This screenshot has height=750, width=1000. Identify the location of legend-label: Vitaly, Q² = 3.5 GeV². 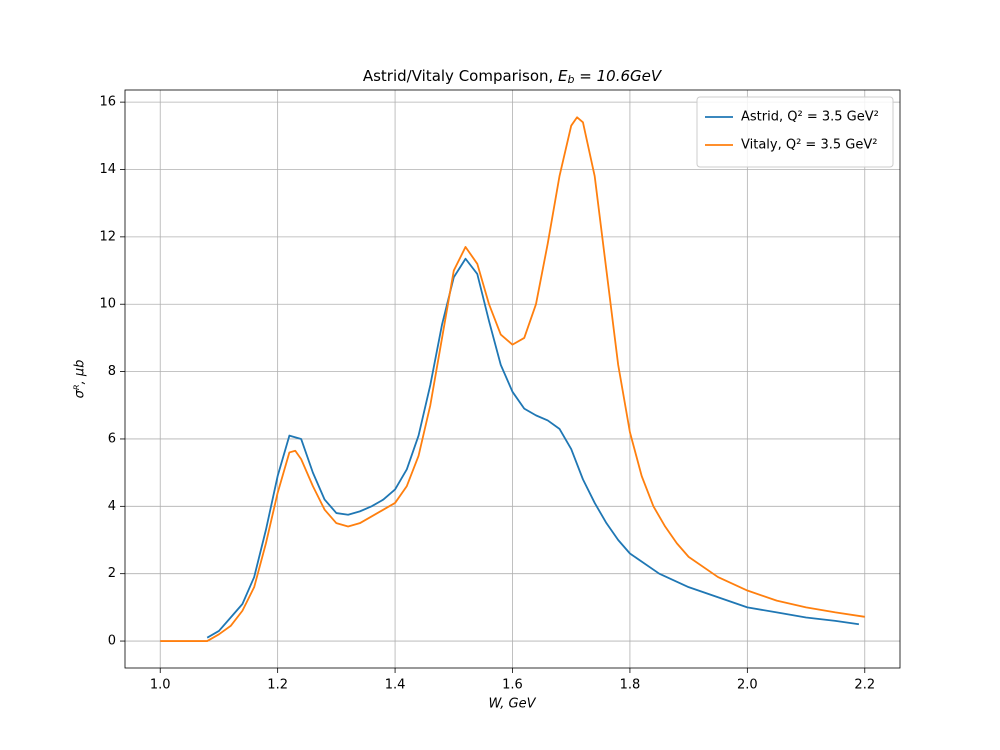
(809, 145).